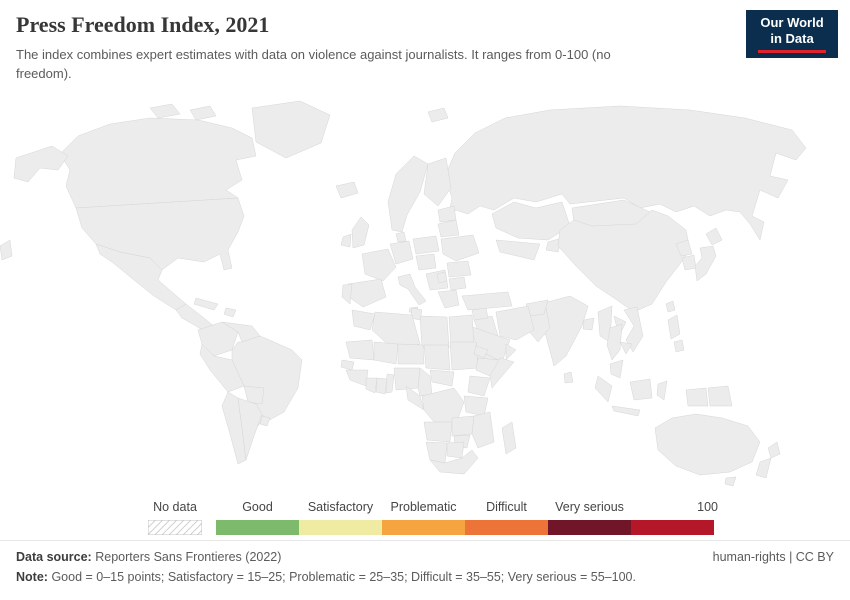 This screenshot has height=600, width=850. Describe the element at coordinates (502, 373) in the screenshot. I see `somalia-region` at that location.